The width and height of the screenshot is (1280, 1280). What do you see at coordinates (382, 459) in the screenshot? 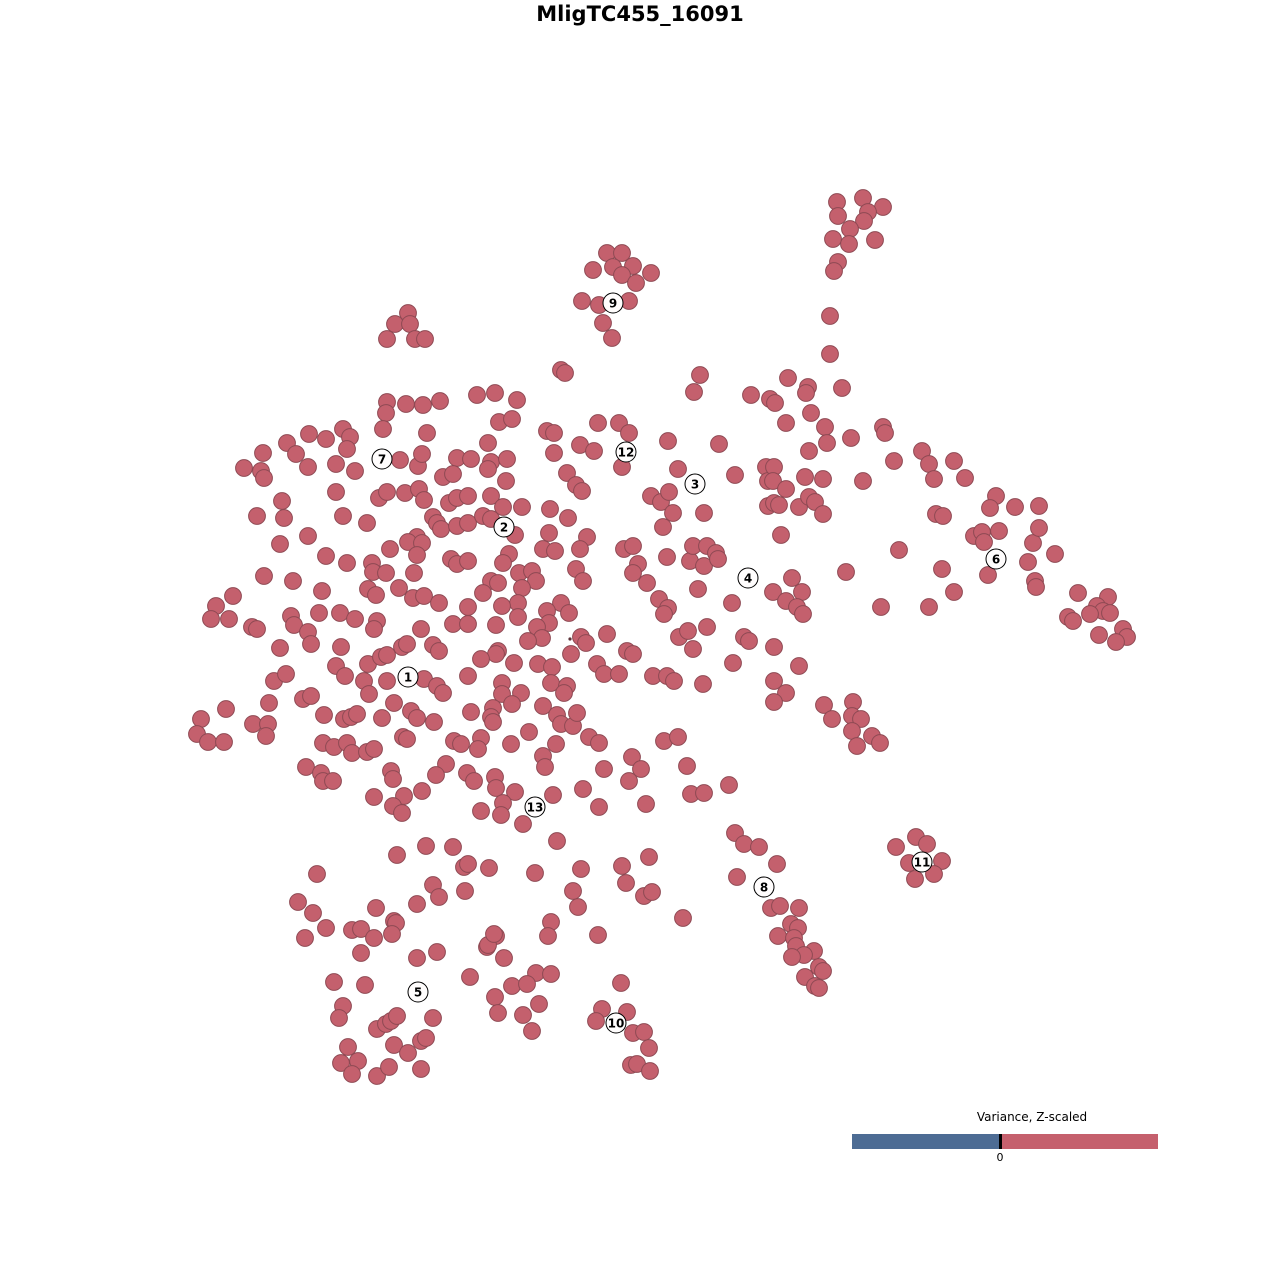
I see `cluster-label-7: 7` at bounding box center [382, 459].